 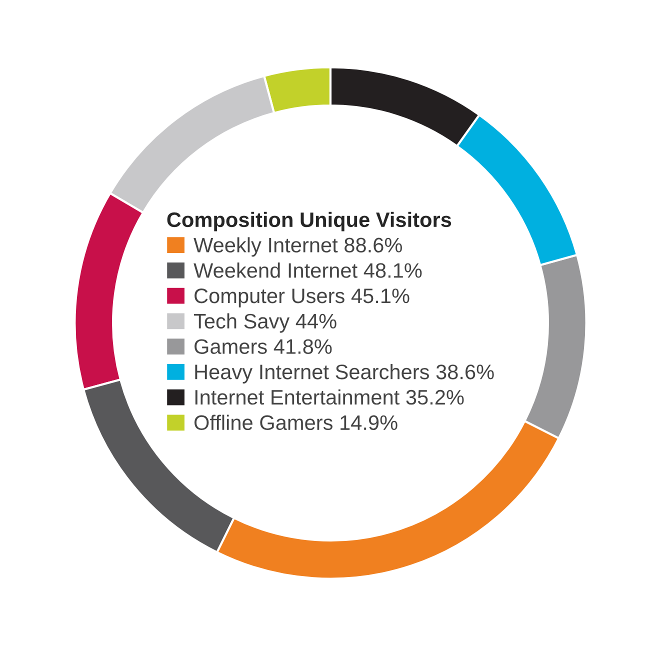 I want to click on legend-label: Computer Users 45.1%, so click(x=302, y=298).